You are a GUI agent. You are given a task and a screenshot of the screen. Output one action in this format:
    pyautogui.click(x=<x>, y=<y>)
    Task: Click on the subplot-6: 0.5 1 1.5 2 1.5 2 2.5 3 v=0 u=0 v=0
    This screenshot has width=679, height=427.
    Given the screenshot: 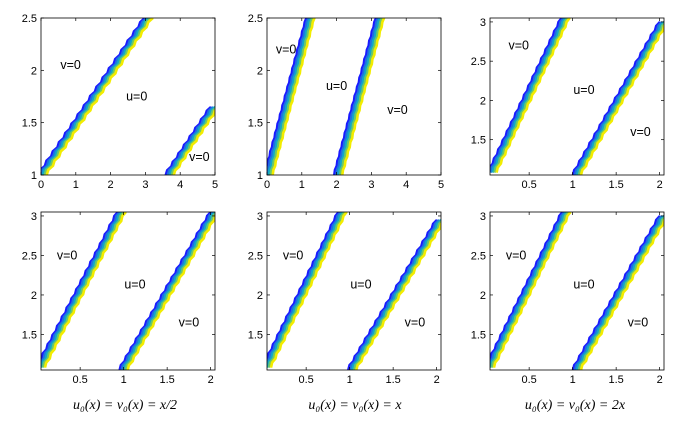 What is the action you would take?
    pyautogui.click(x=568, y=298)
    